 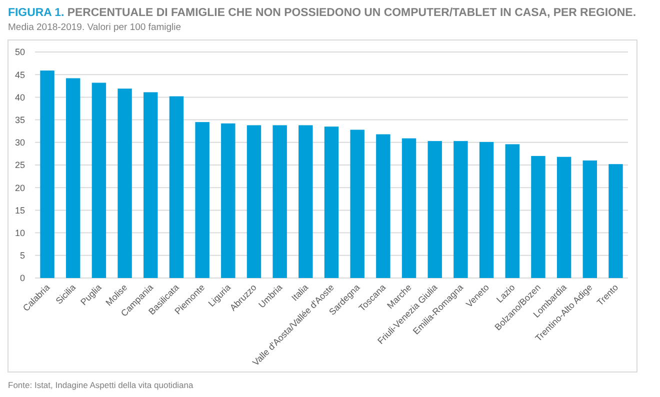 I want to click on y-tick-label: 0, so click(x=22, y=278).